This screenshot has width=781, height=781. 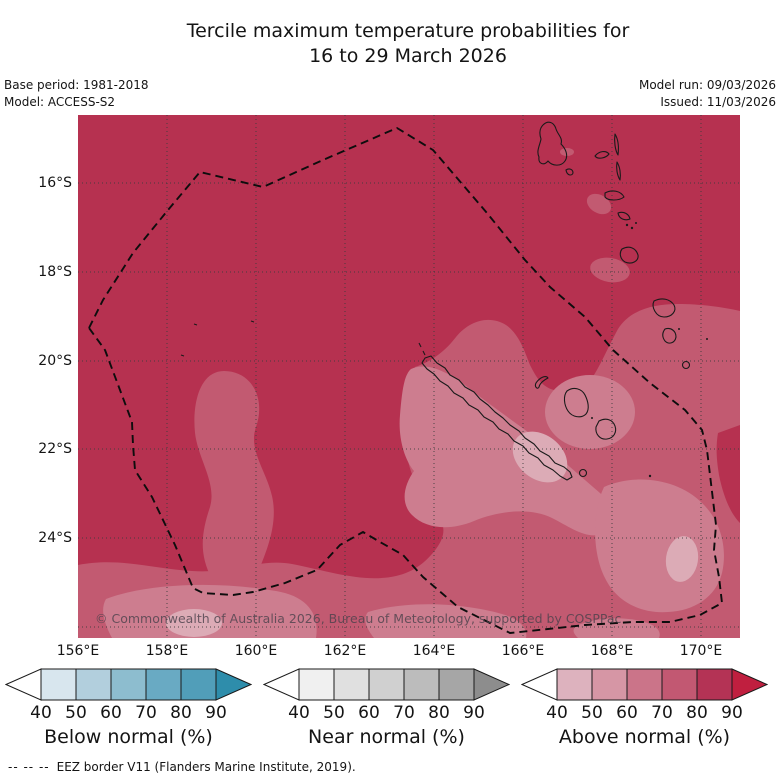 I want to click on grande-terre-coast, so click(x=497, y=418).